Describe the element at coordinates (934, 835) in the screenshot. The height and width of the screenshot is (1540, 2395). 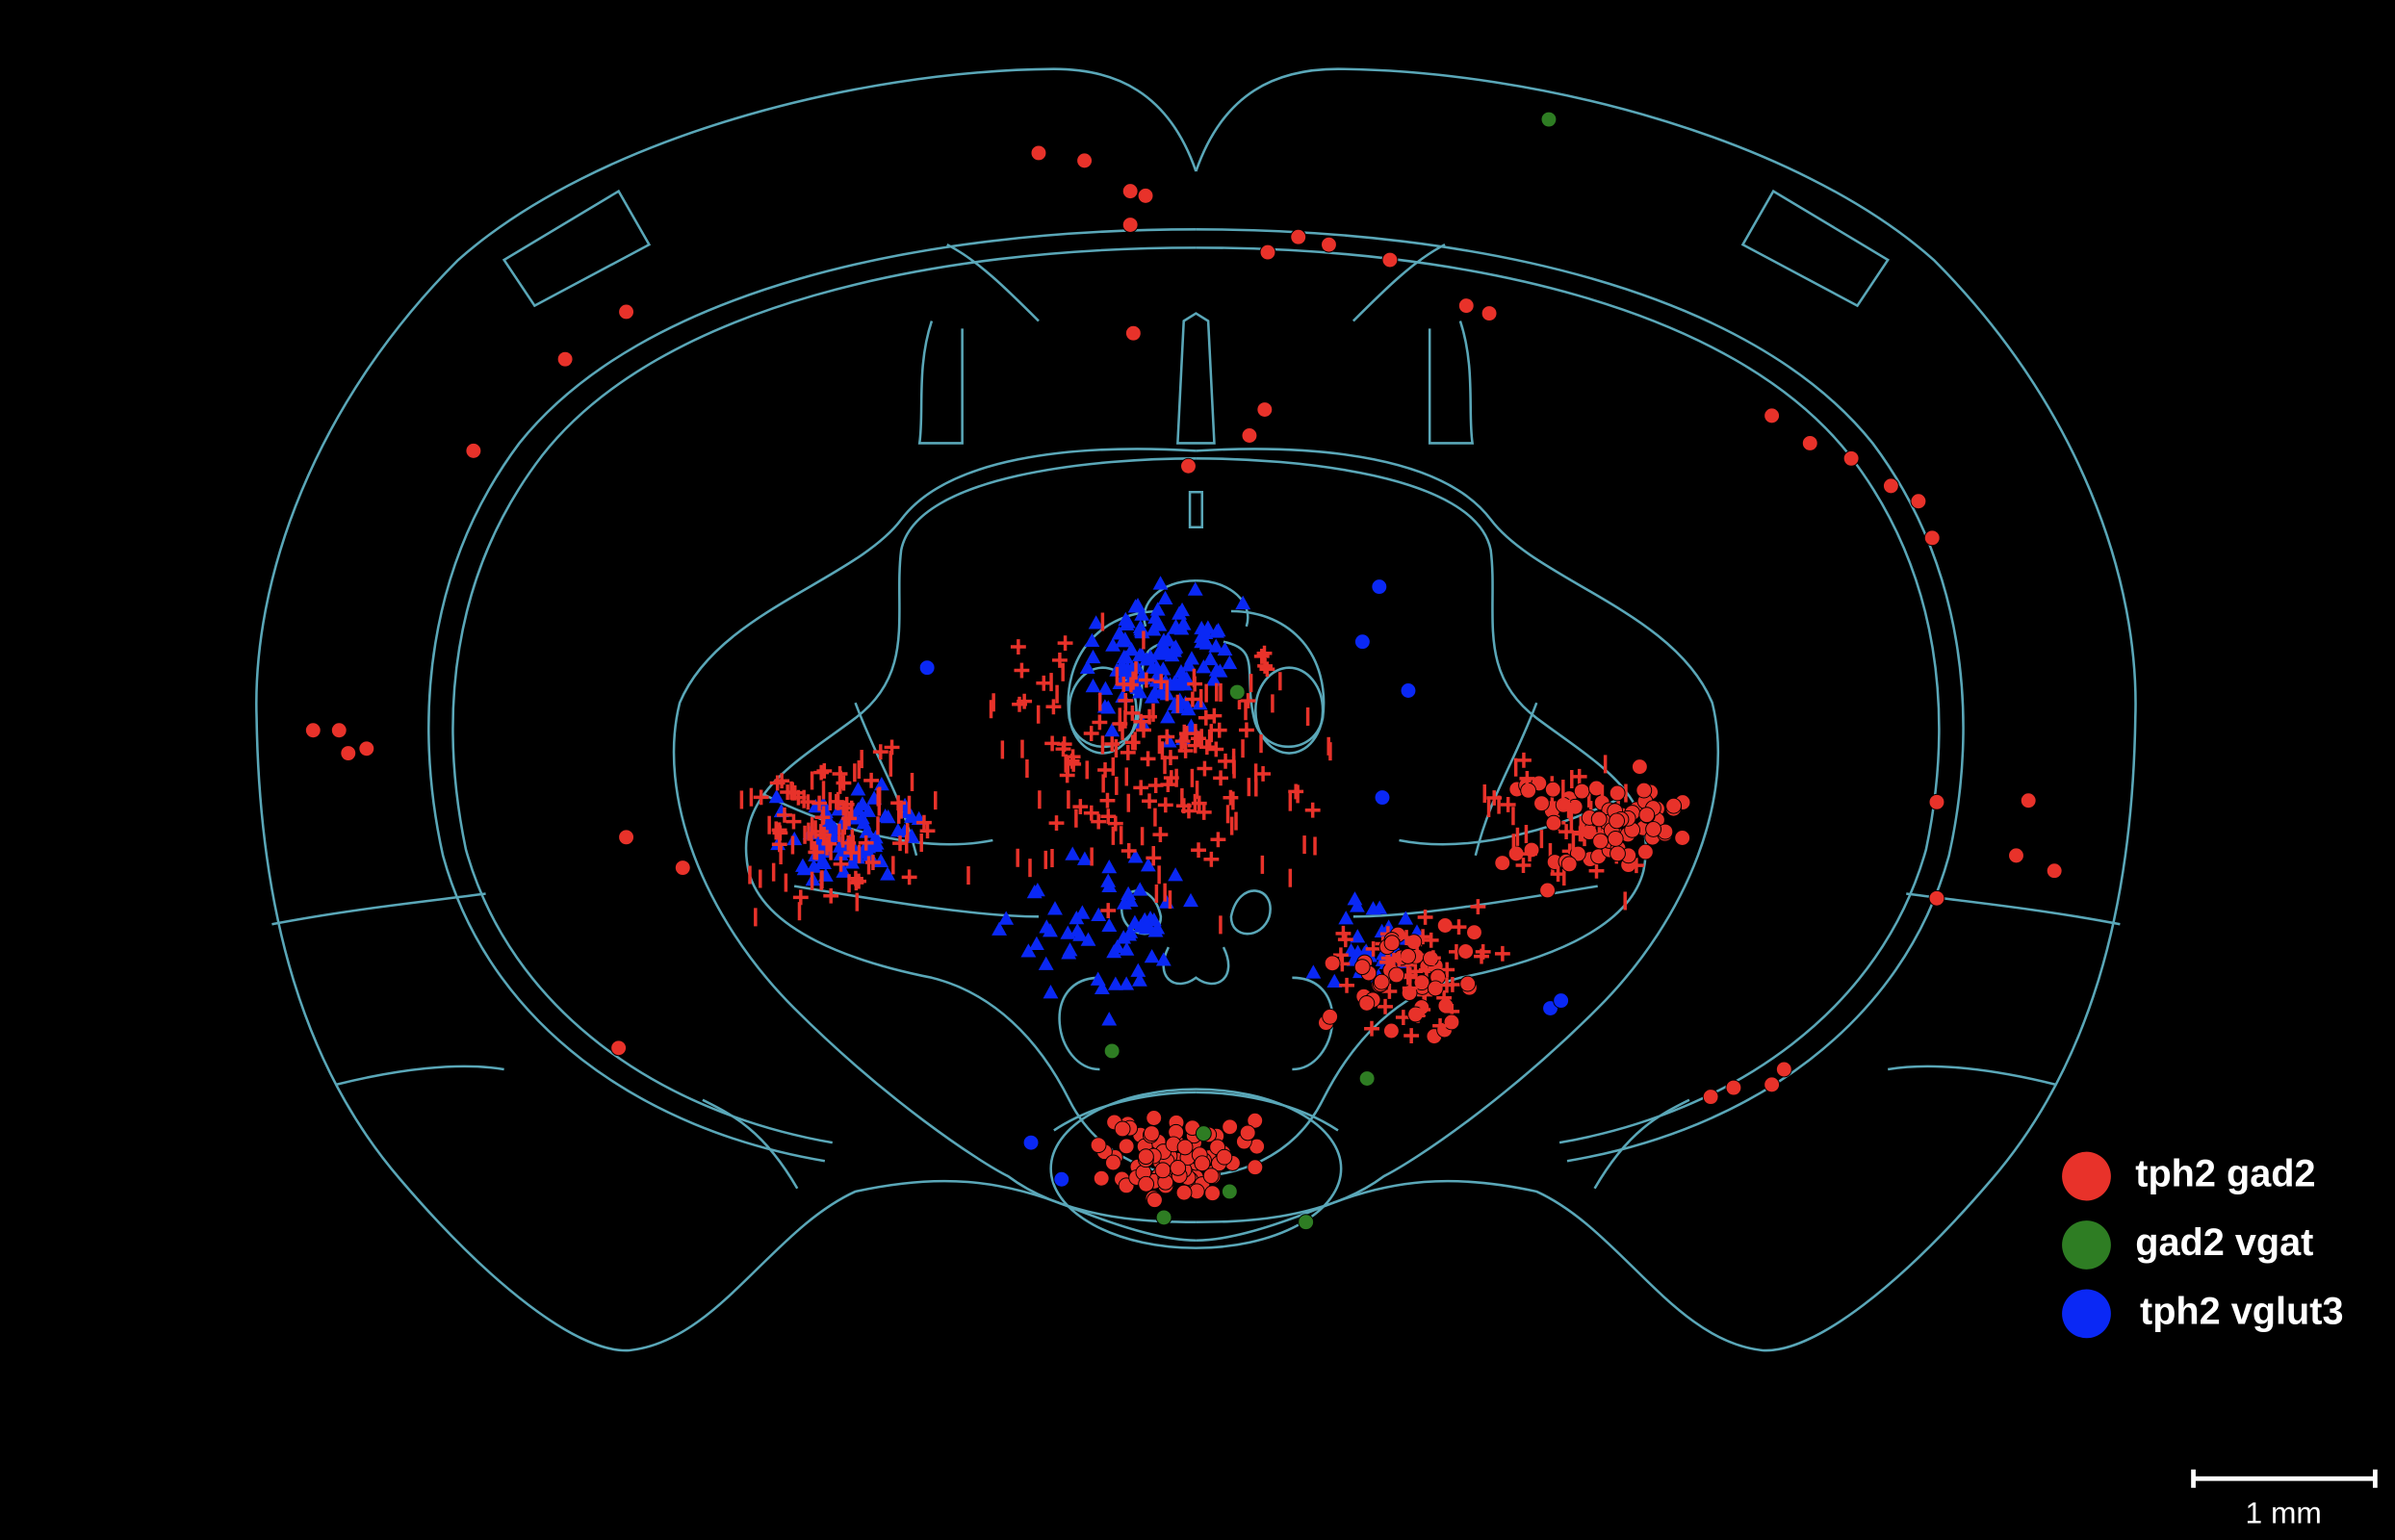
I see `midbrain-outline` at that location.